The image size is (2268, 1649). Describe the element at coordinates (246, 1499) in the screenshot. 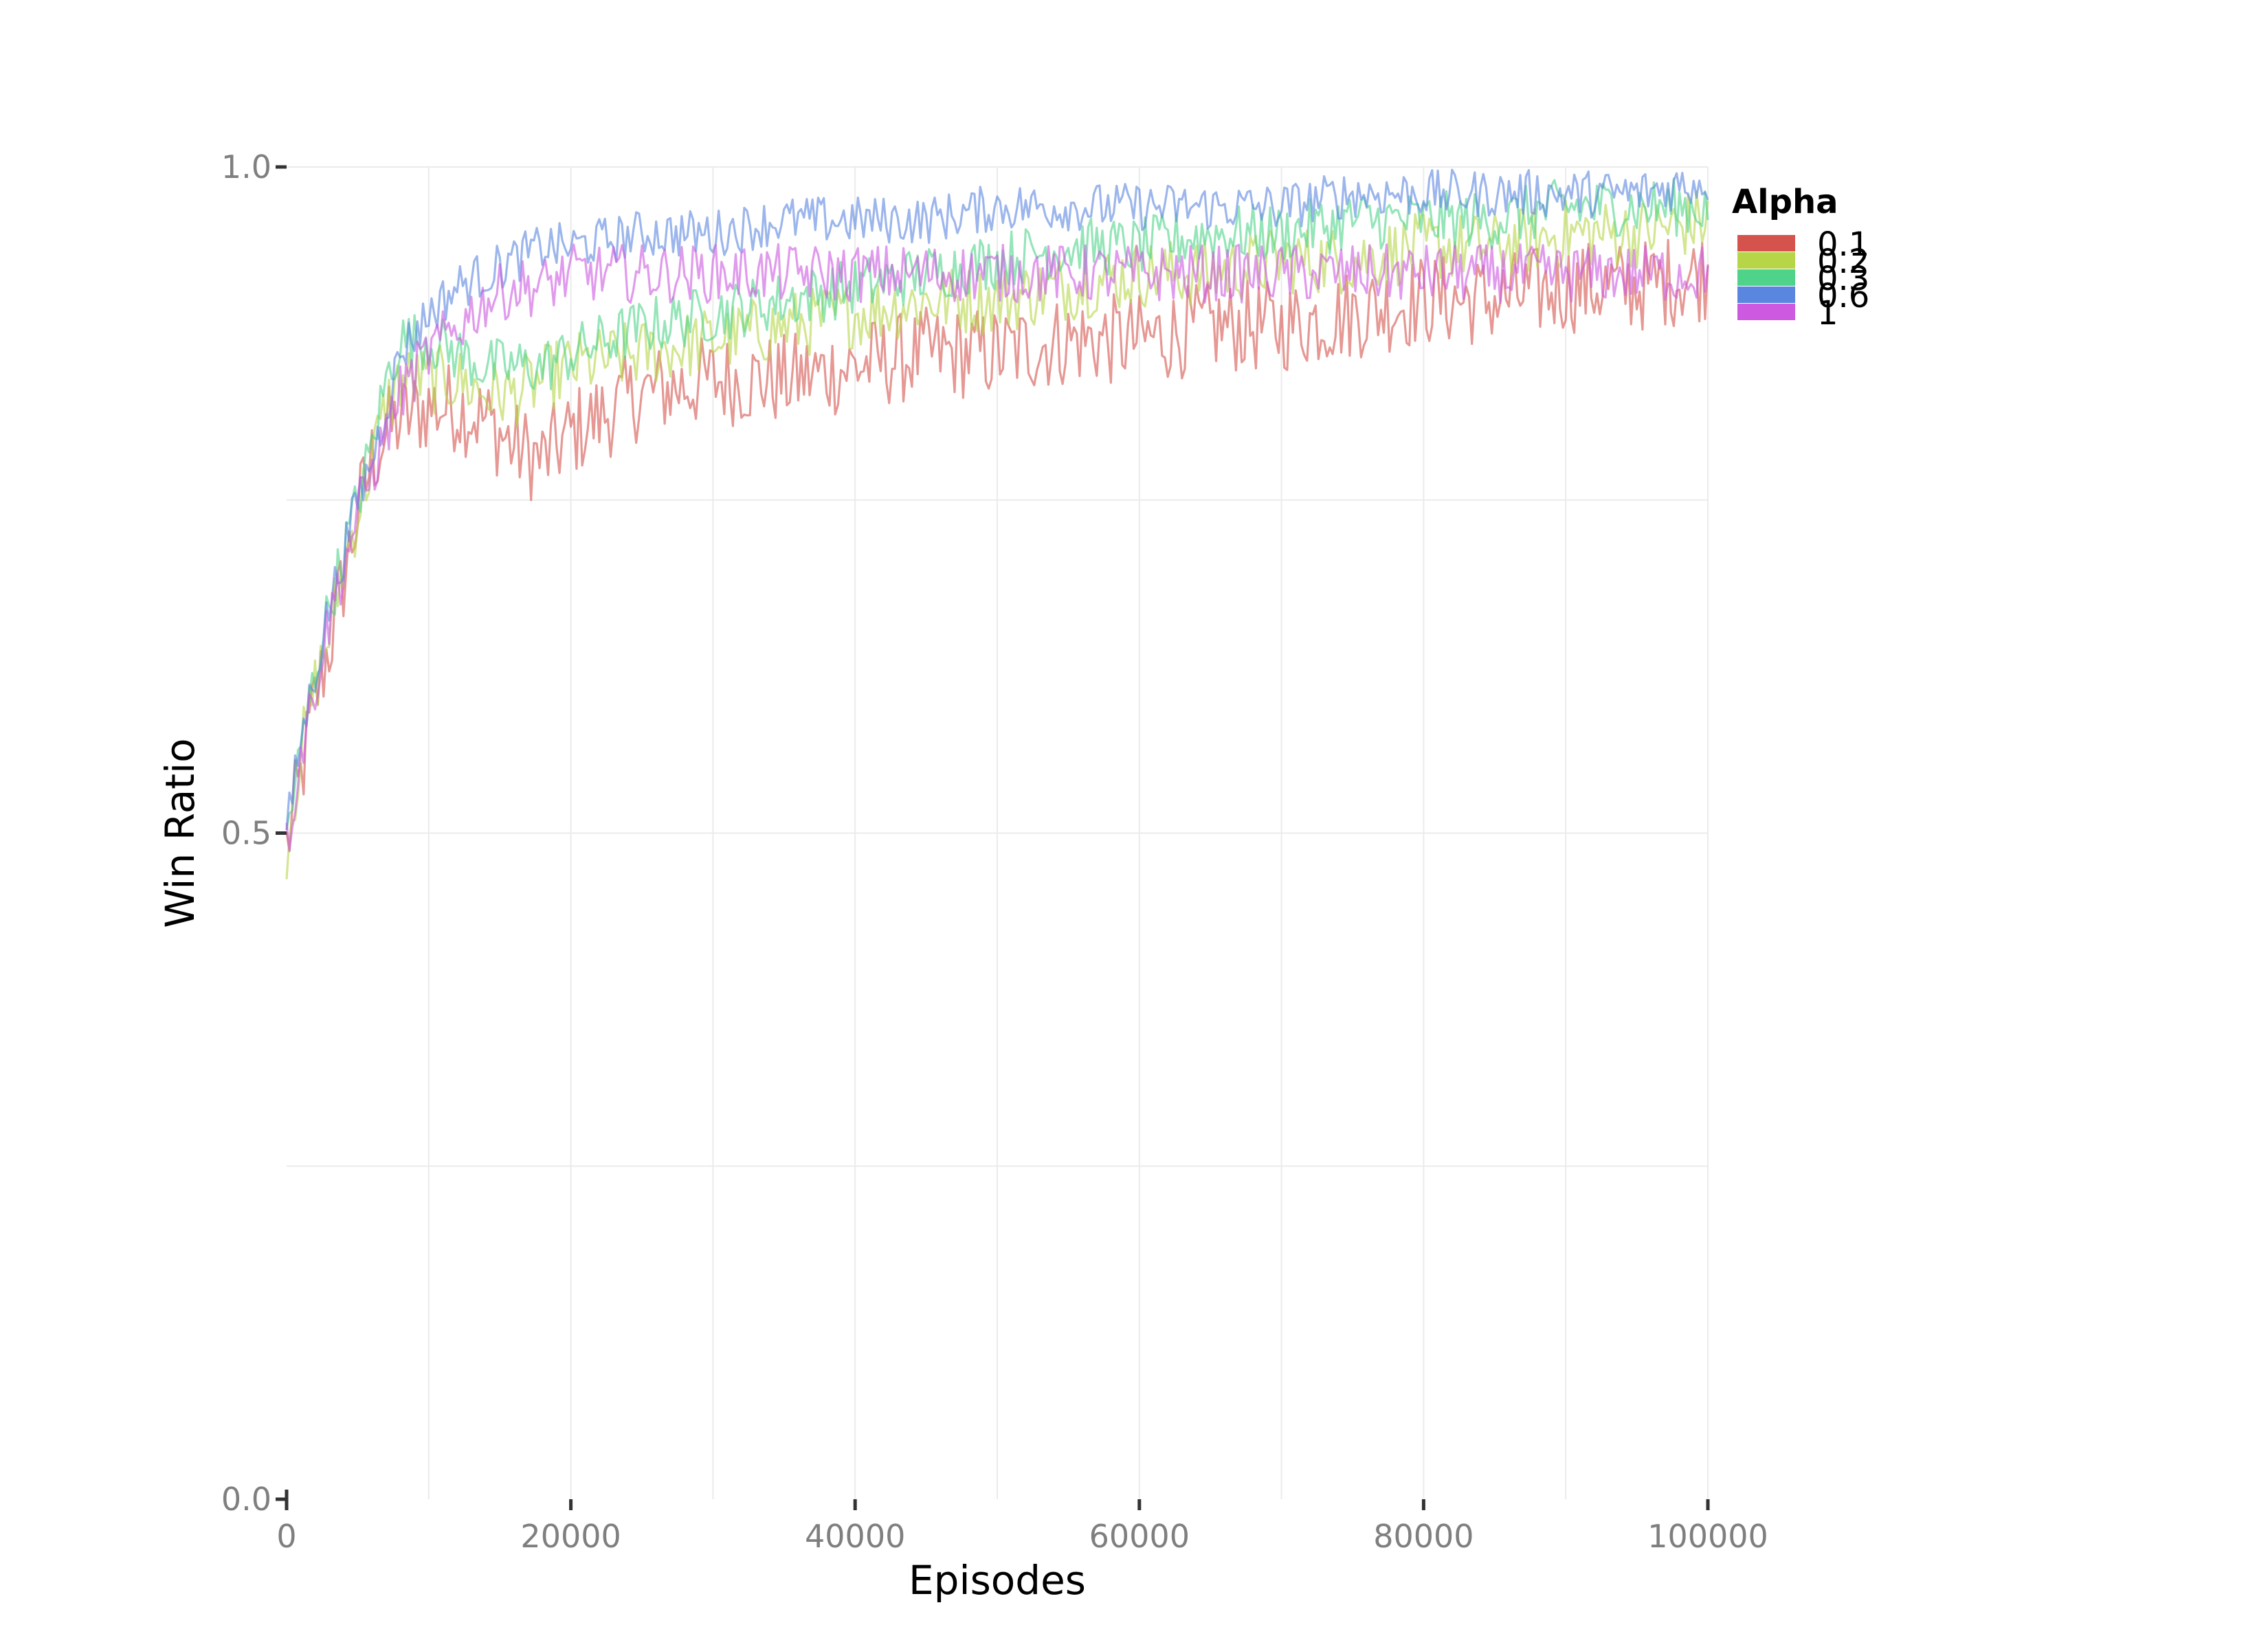

I see `y-tick-label: 0.0` at that location.